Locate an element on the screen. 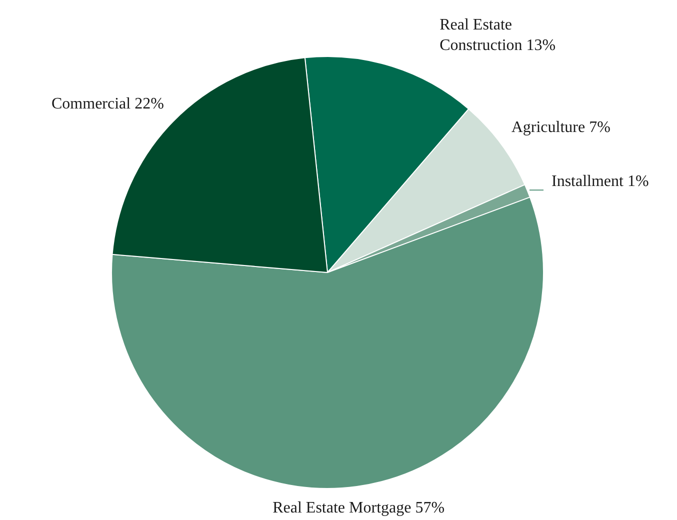 This screenshot has height=520, width=677. slice-label: Real Estate Mortgage 57% is located at coordinates (358, 507).